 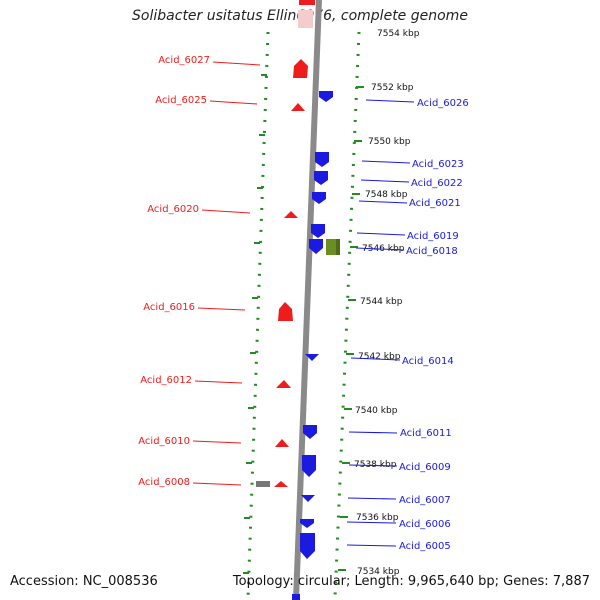 I want to click on accession-text: Accession: NC_008536, so click(x=84, y=581).